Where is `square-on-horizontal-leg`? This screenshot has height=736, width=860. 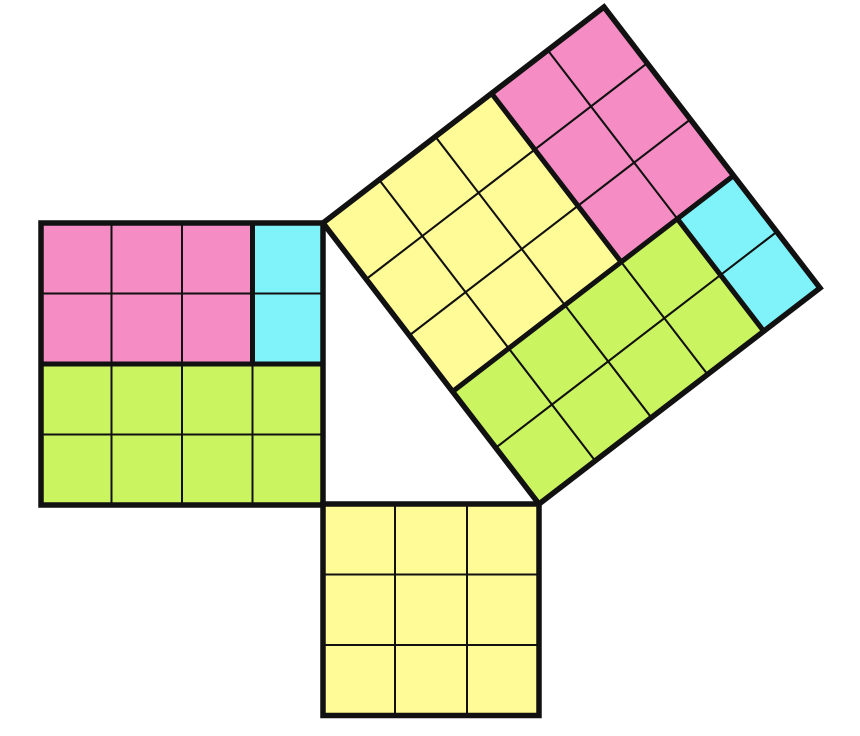 square-on-horizontal-leg is located at coordinates (431, 610).